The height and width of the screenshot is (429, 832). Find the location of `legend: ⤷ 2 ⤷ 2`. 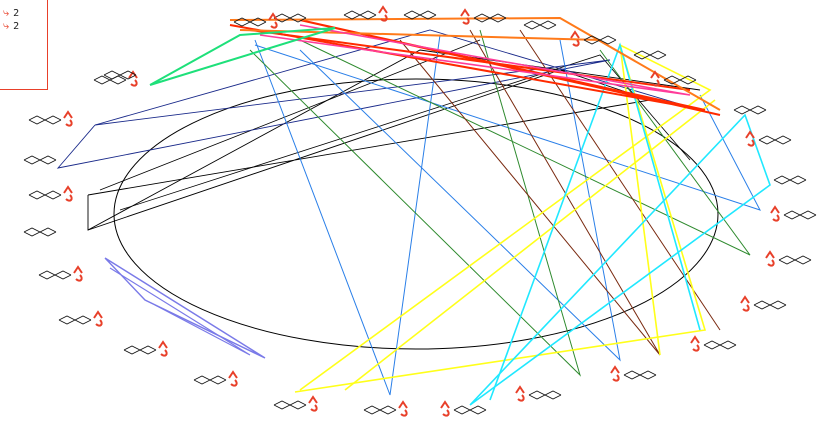

legend: ⤷ 2 ⤷ 2 is located at coordinates (24, 45).